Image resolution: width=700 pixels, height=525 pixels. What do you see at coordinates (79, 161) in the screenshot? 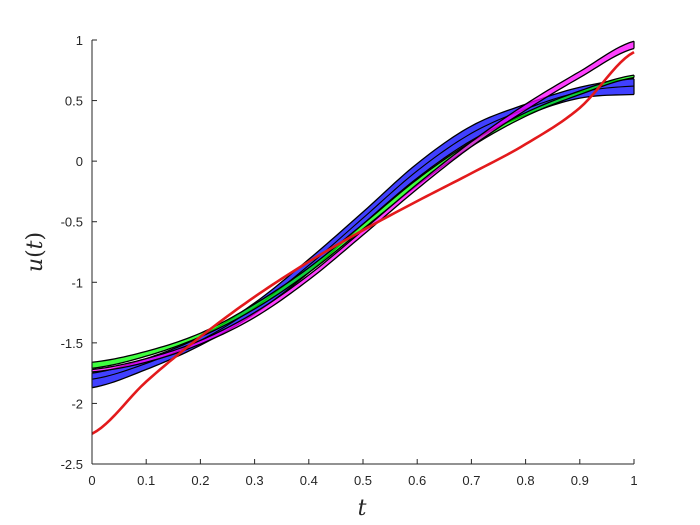
I see `y-tick-label: 0` at bounding box center [79, 161].